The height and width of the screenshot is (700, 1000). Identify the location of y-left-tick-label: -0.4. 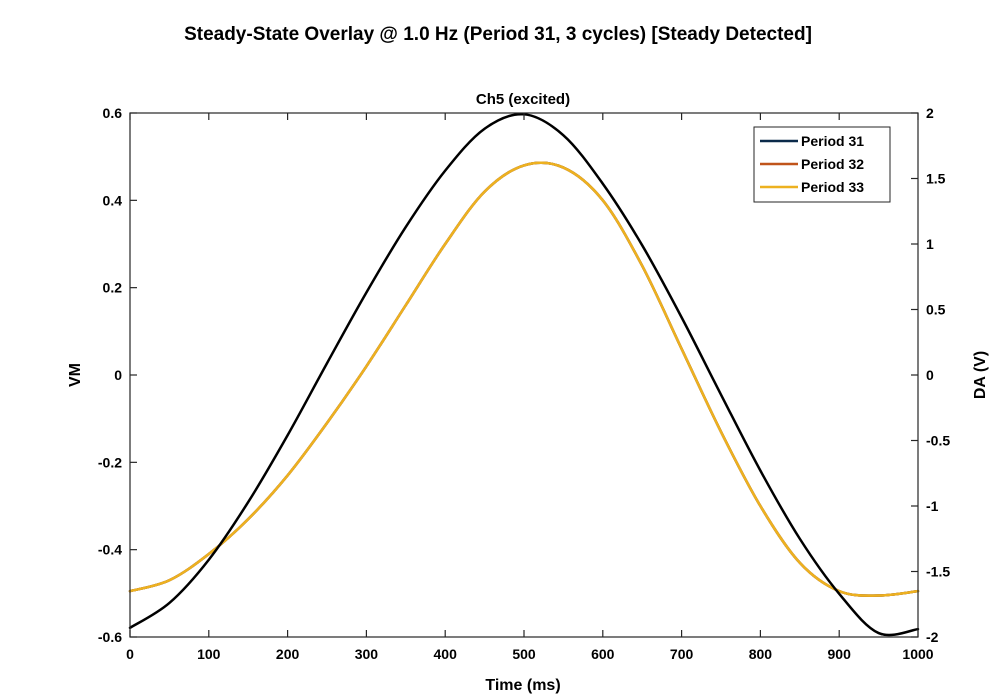
(110, 550).